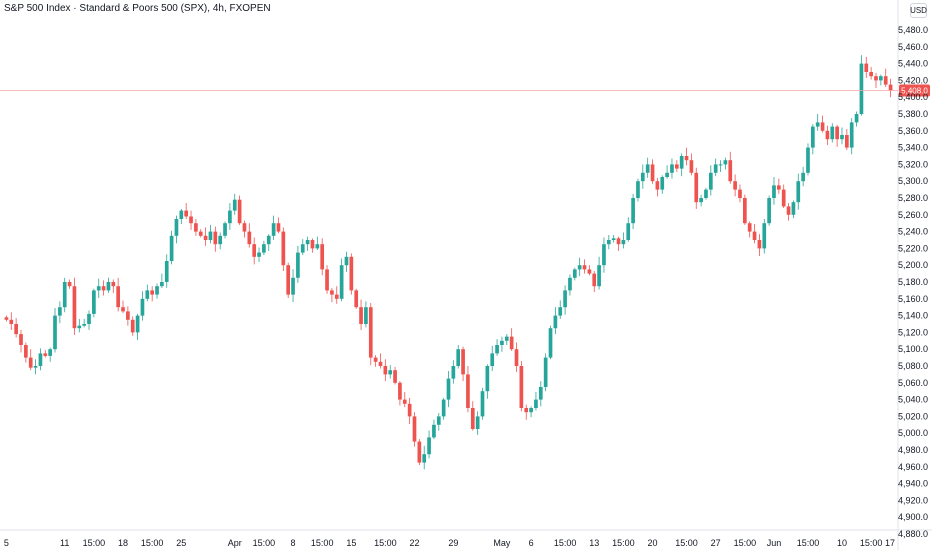  Describe the element at coordinates (235, 543) in the screenshot. I see `time-tick-label: Apr` at that location.